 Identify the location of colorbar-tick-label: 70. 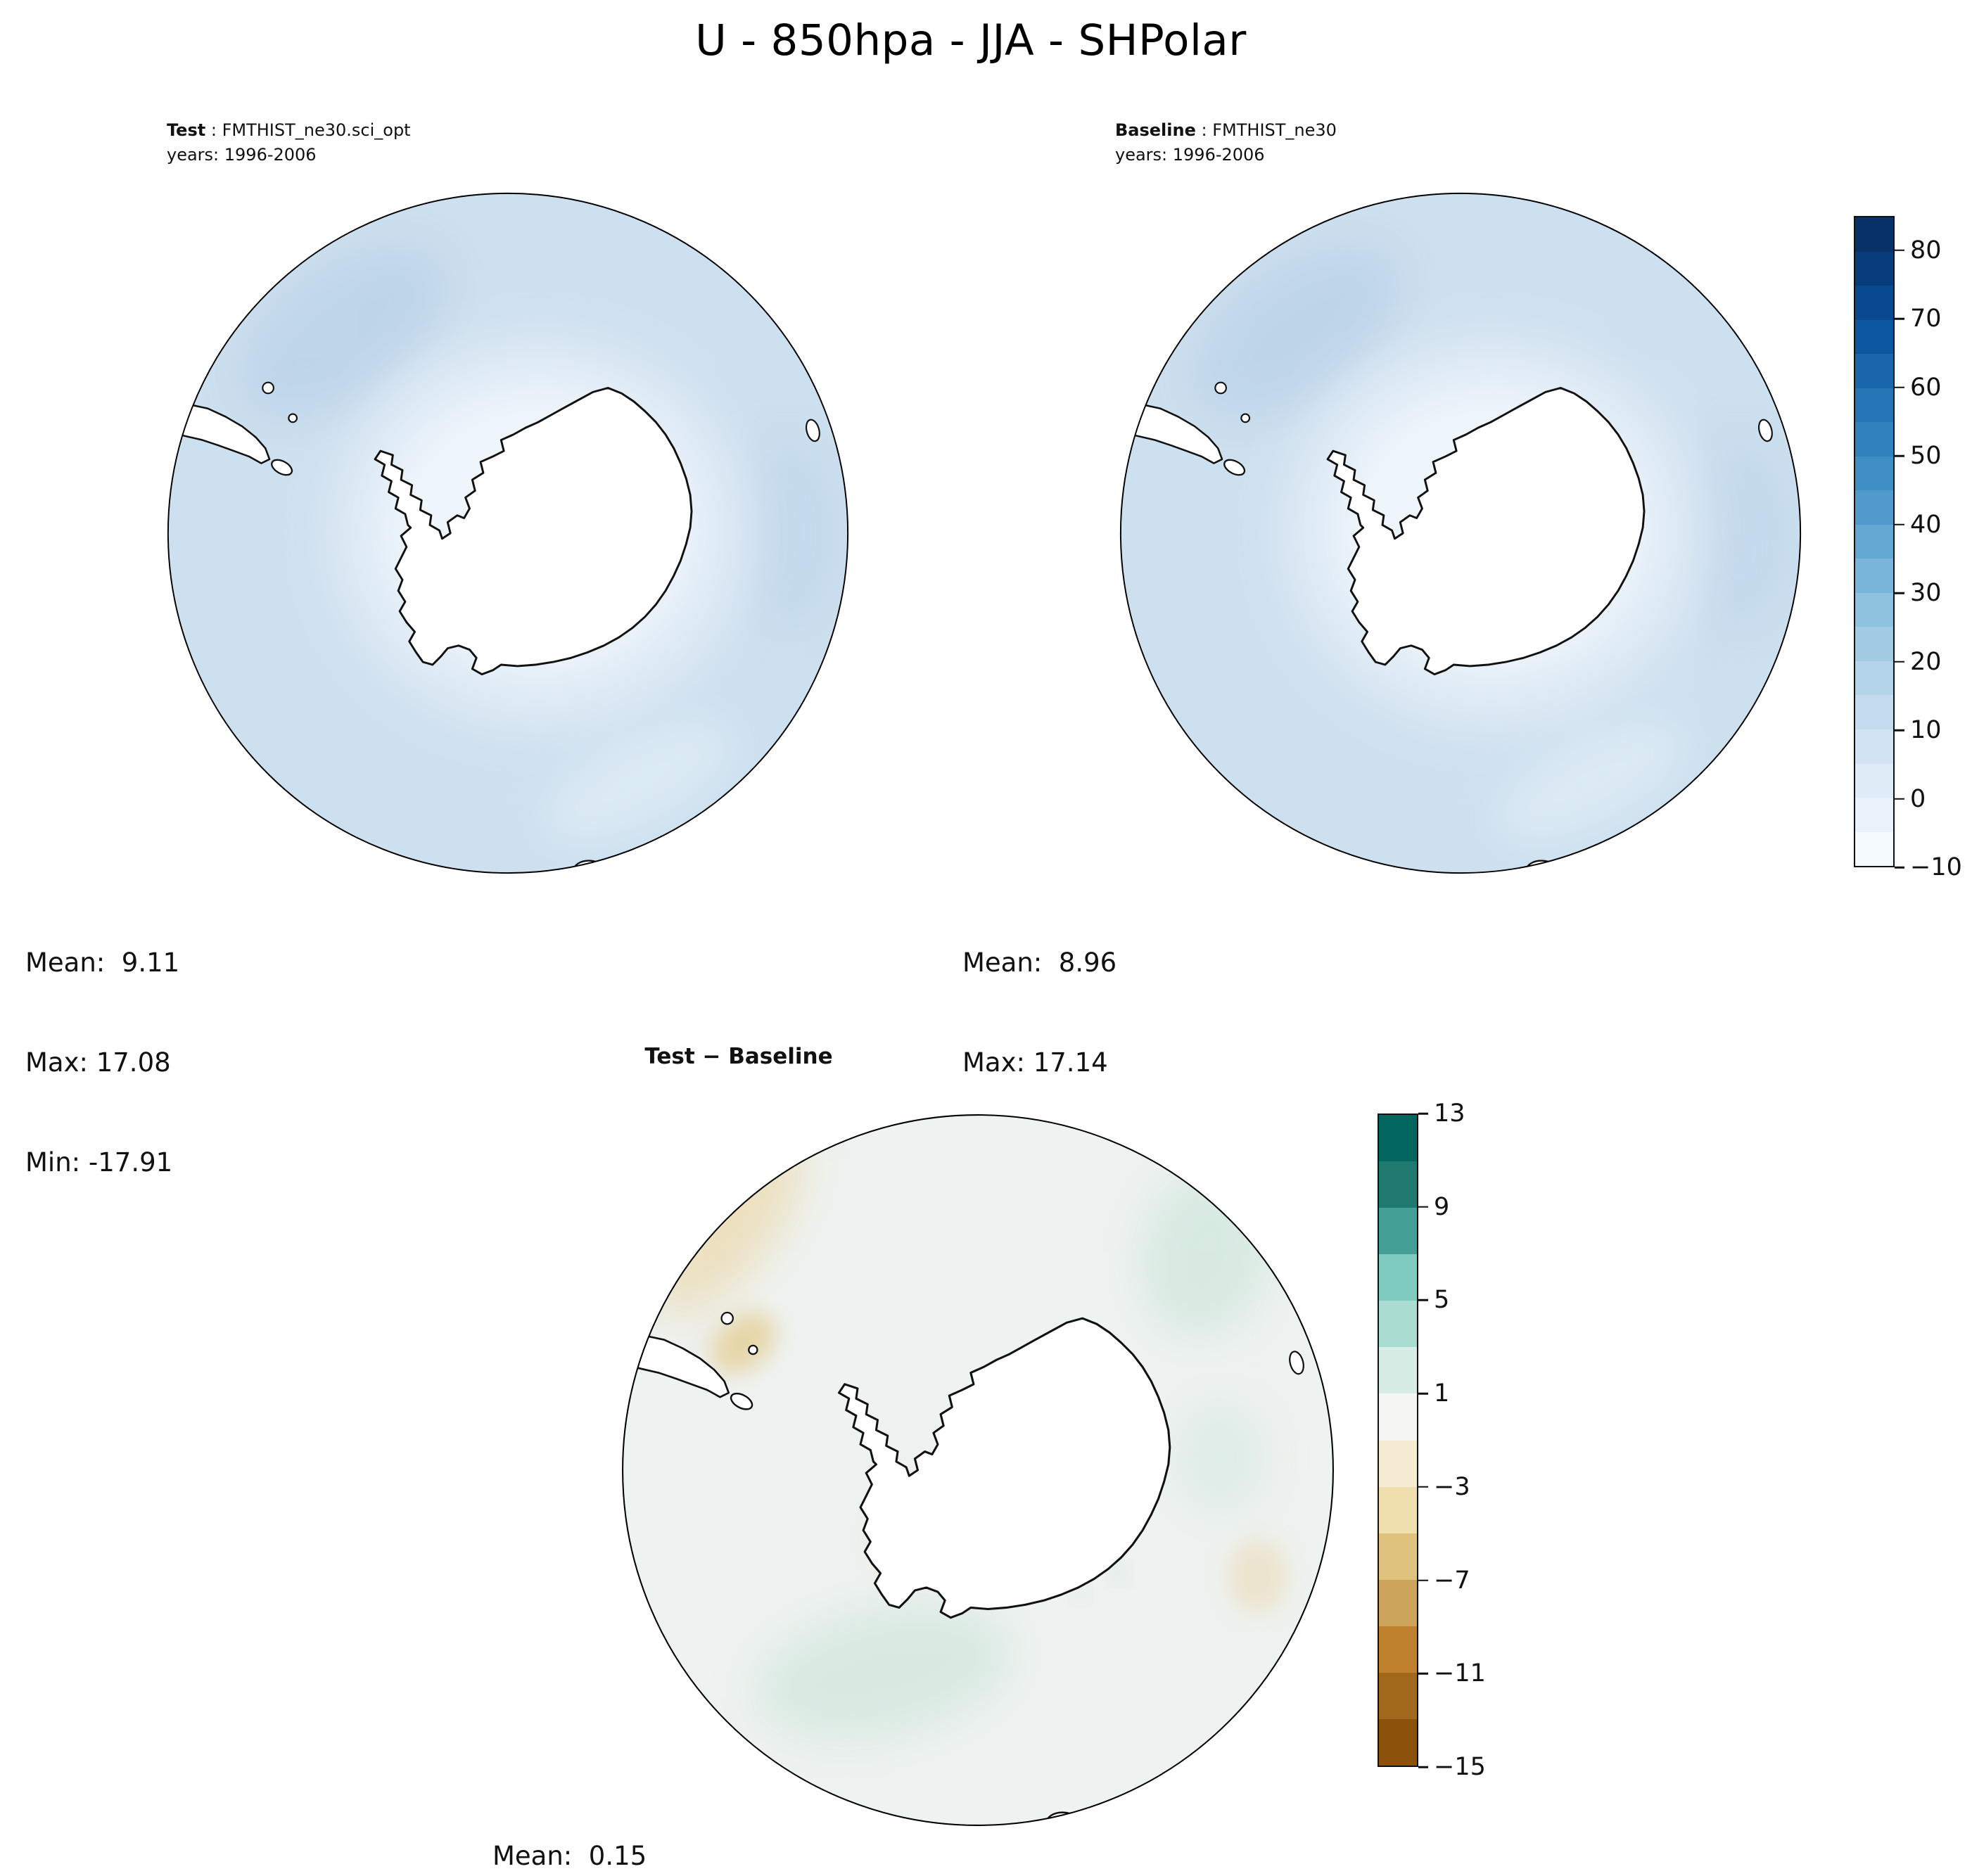
(1926, 319).